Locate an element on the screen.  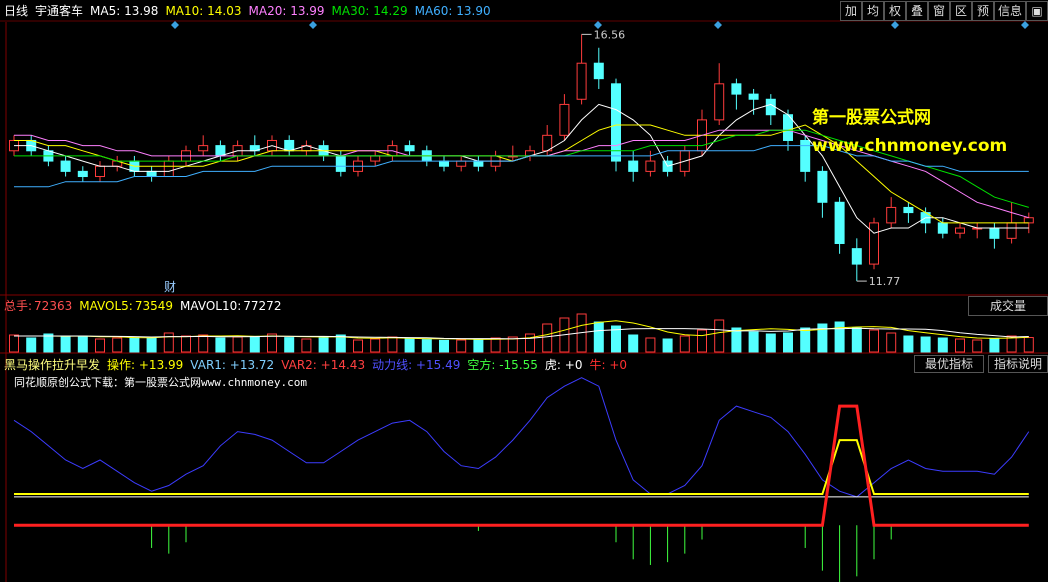
volume-button: 成交量 is located at coordinates (1008, 306).